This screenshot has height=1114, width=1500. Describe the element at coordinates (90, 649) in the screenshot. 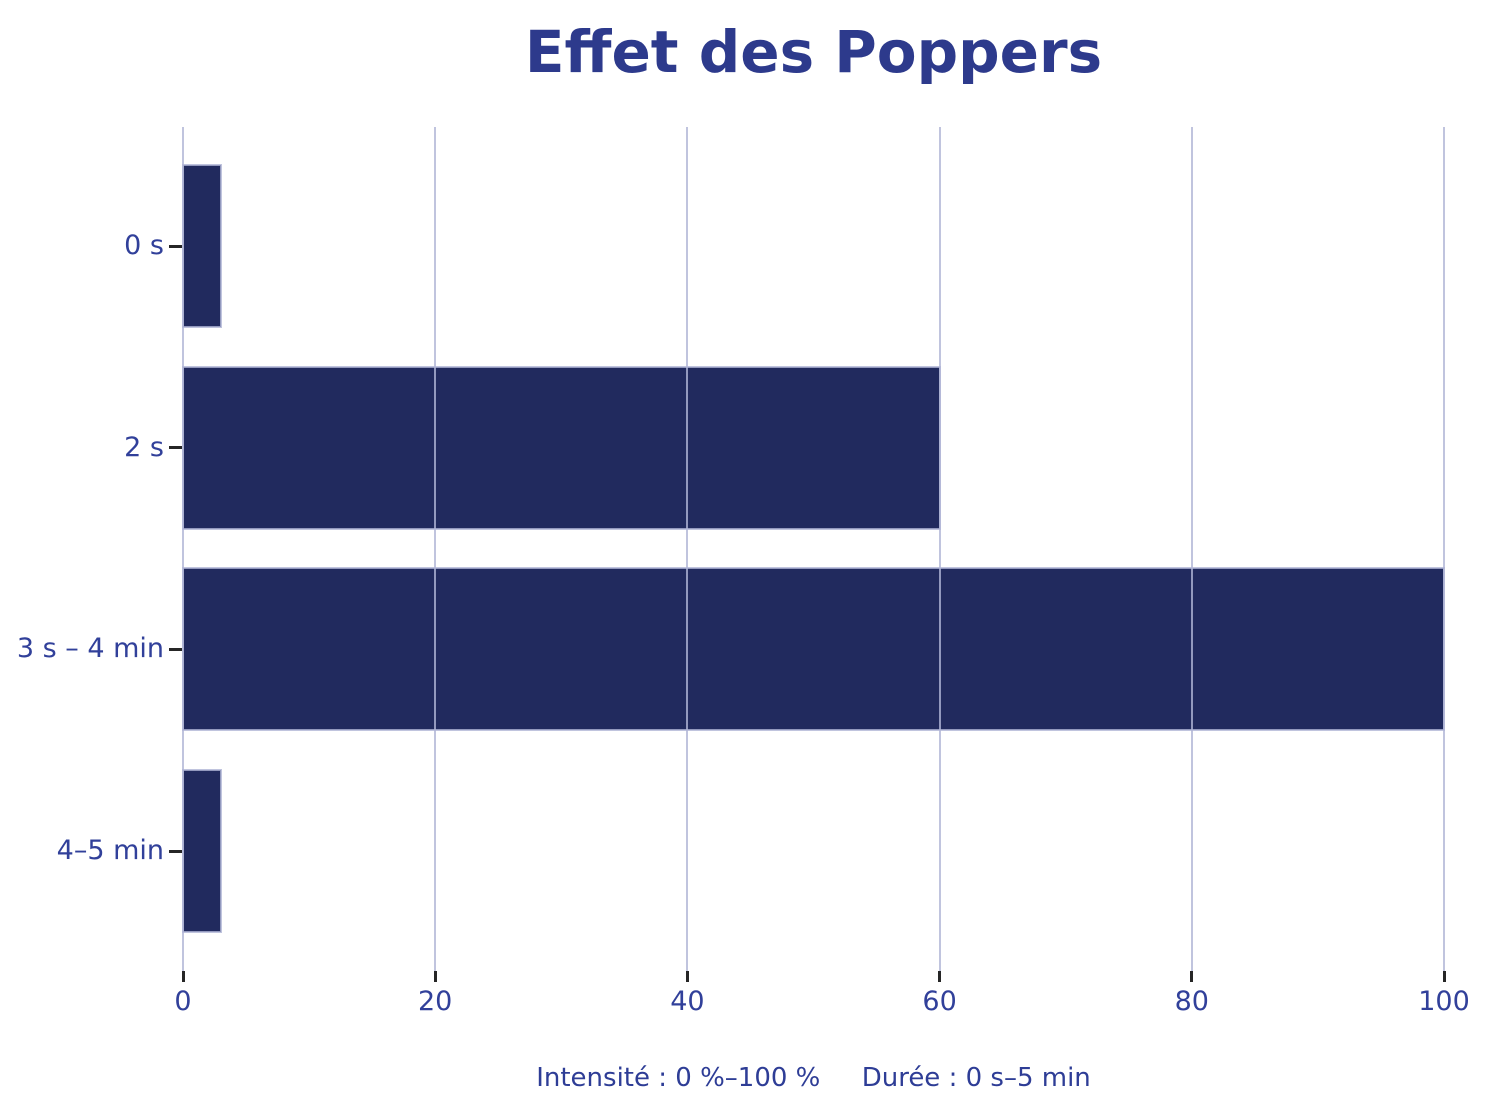

I see `y-tick-label: 3 s – 4 min` at that location.